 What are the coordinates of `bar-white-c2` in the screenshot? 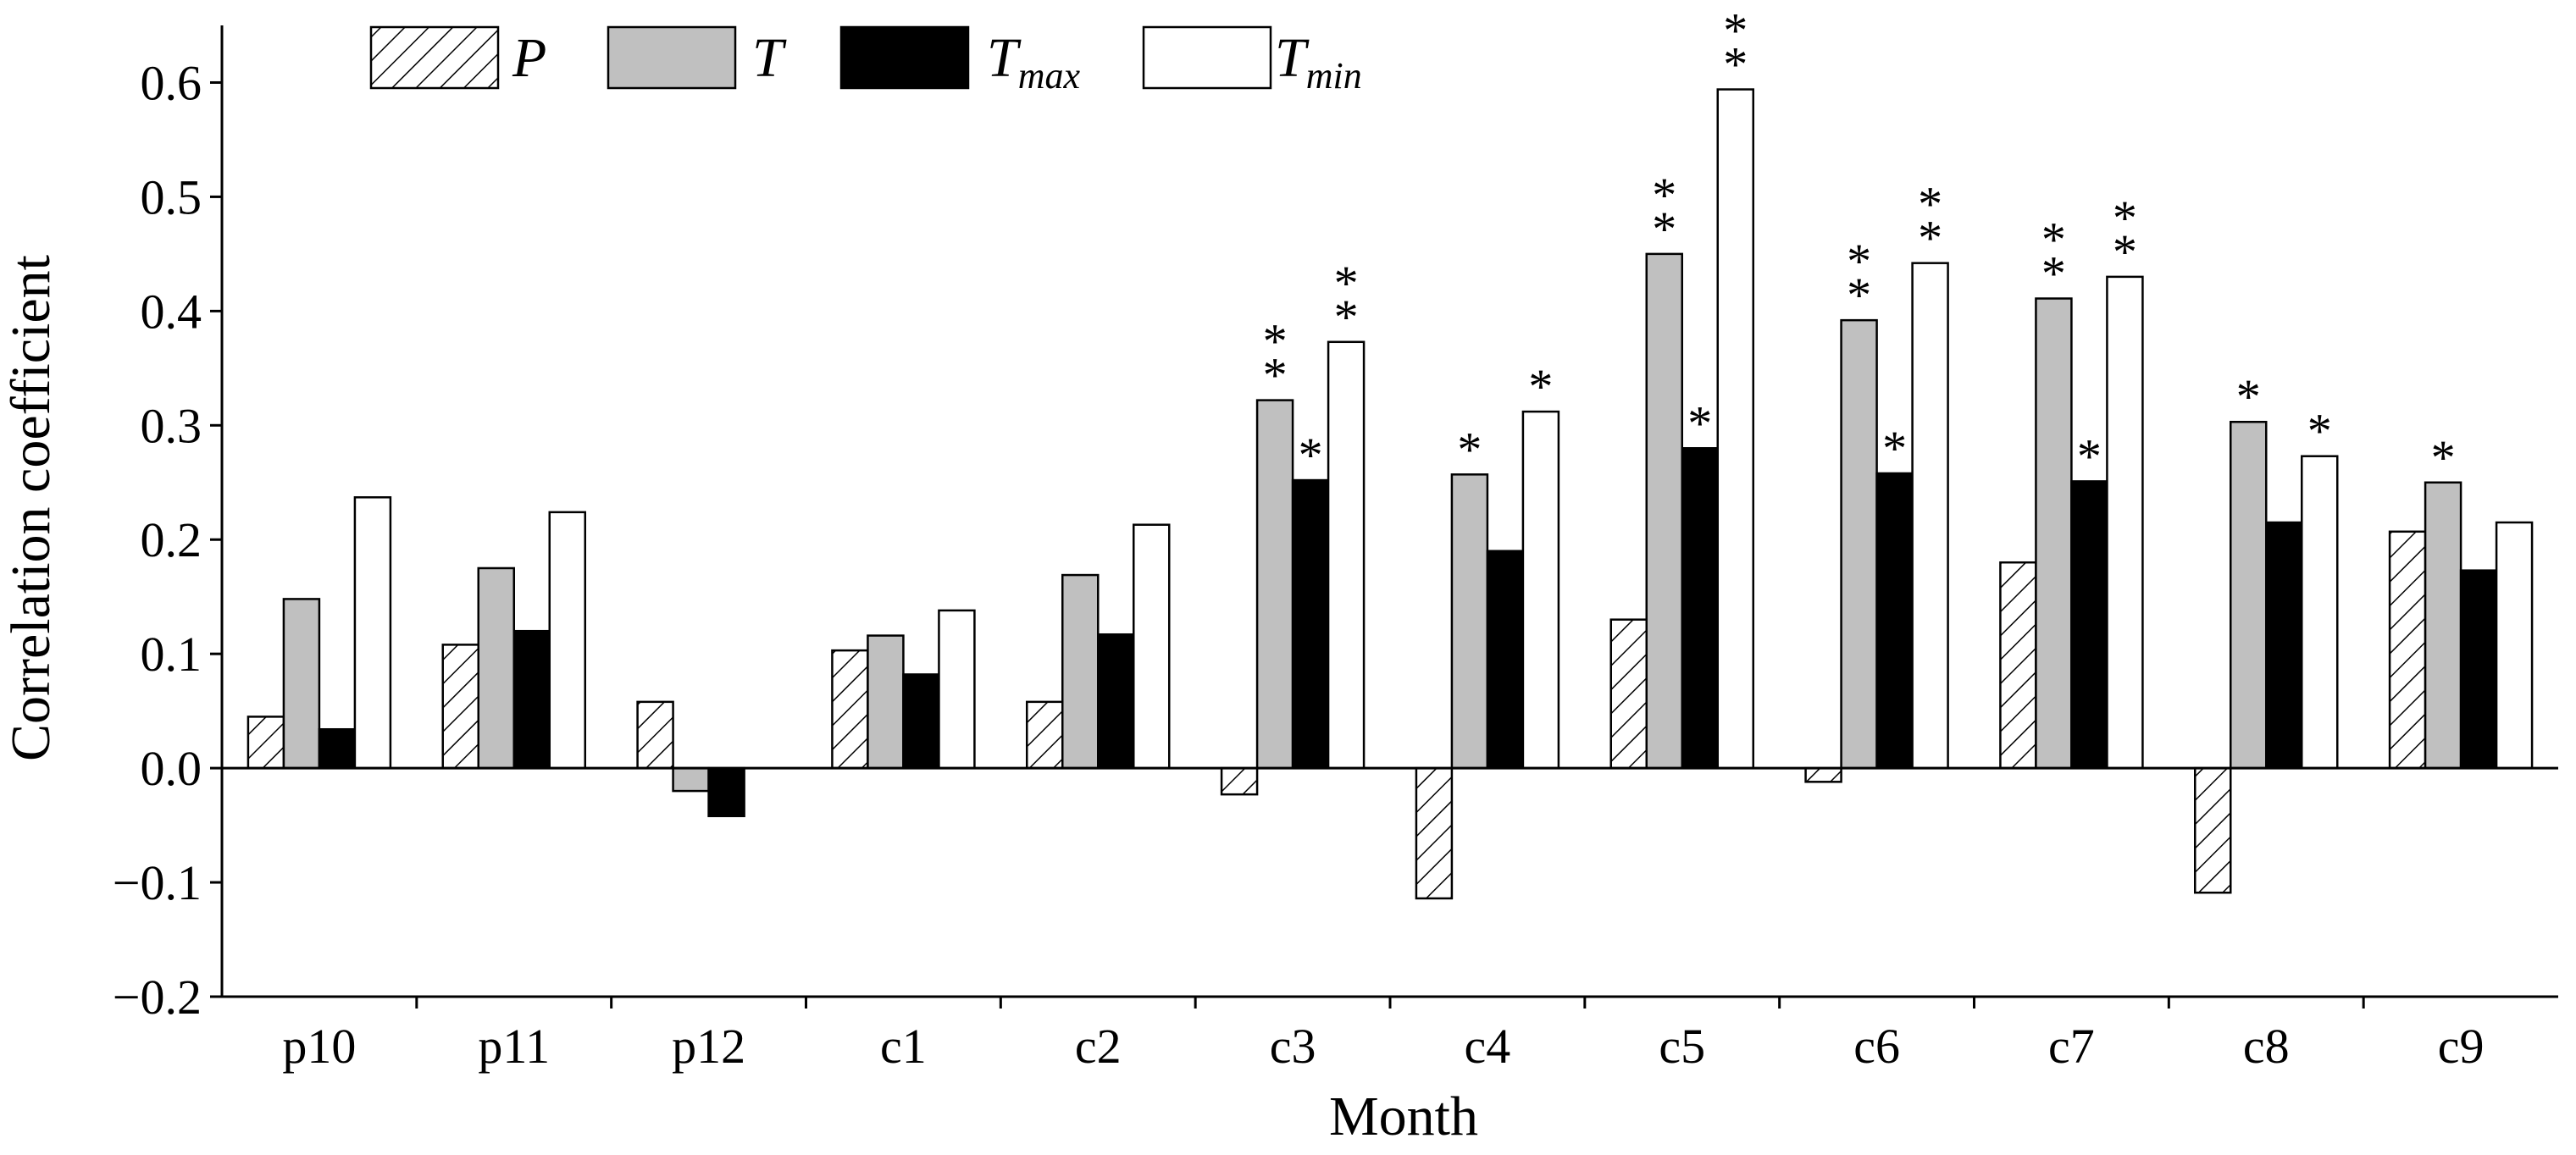 It's located at (1152, 646).